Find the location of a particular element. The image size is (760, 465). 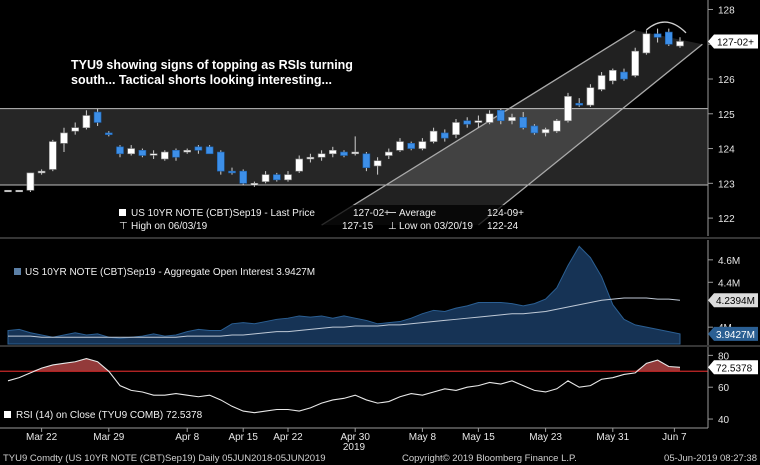

oi-last-tag-label: 3.9427M is located at coordinates (735, 335).